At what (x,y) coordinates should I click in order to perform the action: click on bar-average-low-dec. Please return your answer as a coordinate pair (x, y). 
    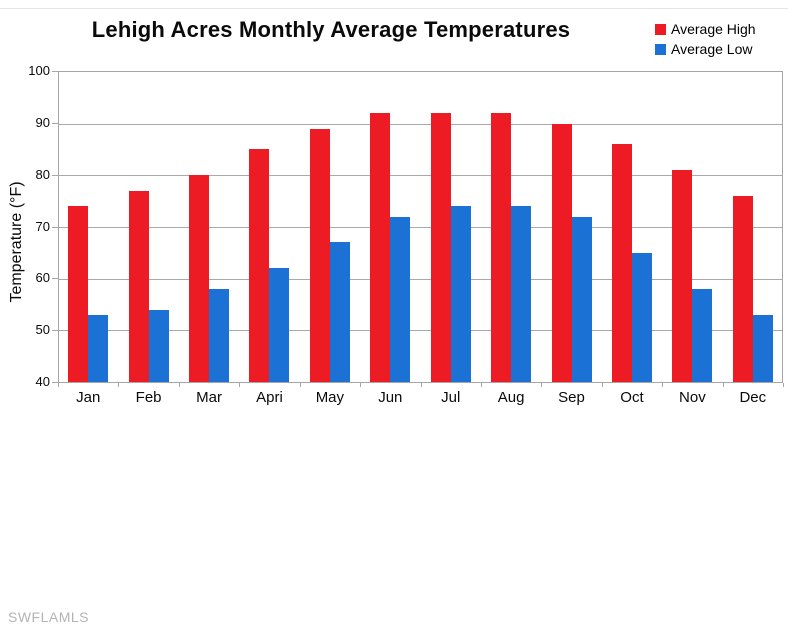
    Looking at the image, I should click on (763, 348).